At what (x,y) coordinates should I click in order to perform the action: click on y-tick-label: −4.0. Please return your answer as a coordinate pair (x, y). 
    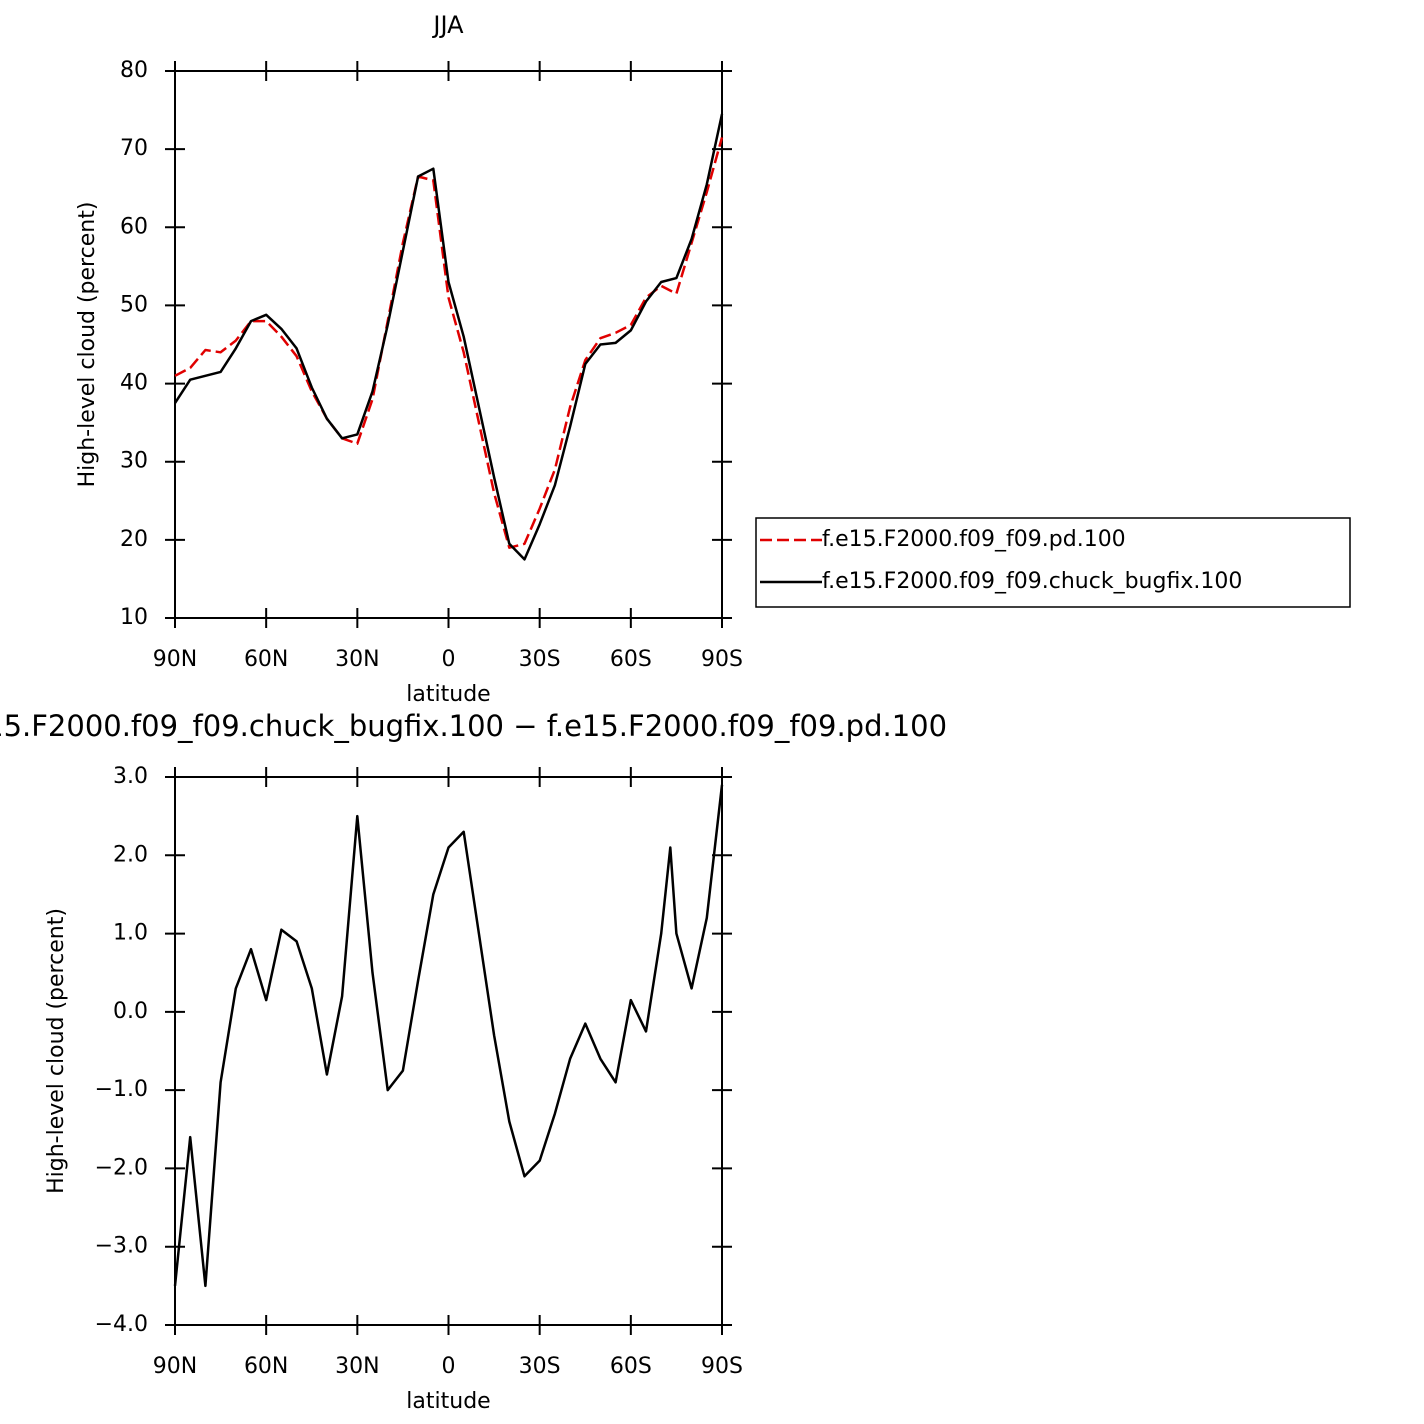
    Looking at the image, I should click on (121, 1324).